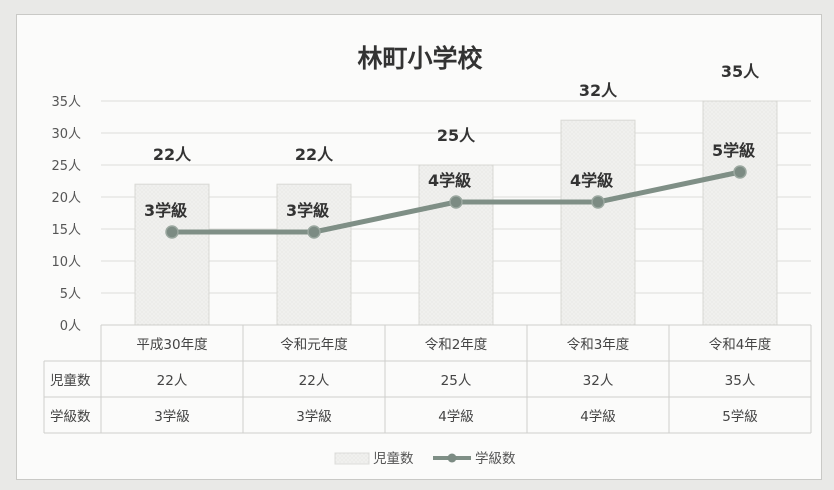  What do you see at coordinates (314, 345) in the screenshot?
I see `x-tick-label: 令和元年度` at bounding box center [314, 345].